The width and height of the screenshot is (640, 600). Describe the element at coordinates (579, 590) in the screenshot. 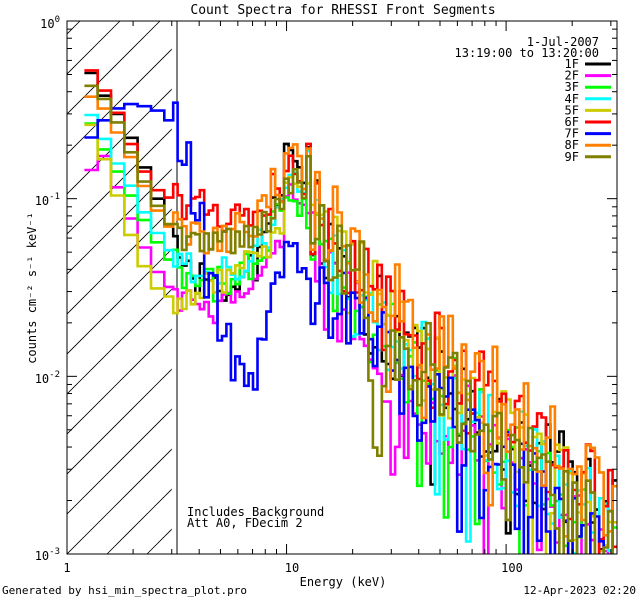

I see `footer-timestamp: 12-Apr-2023 02:20` at that location.